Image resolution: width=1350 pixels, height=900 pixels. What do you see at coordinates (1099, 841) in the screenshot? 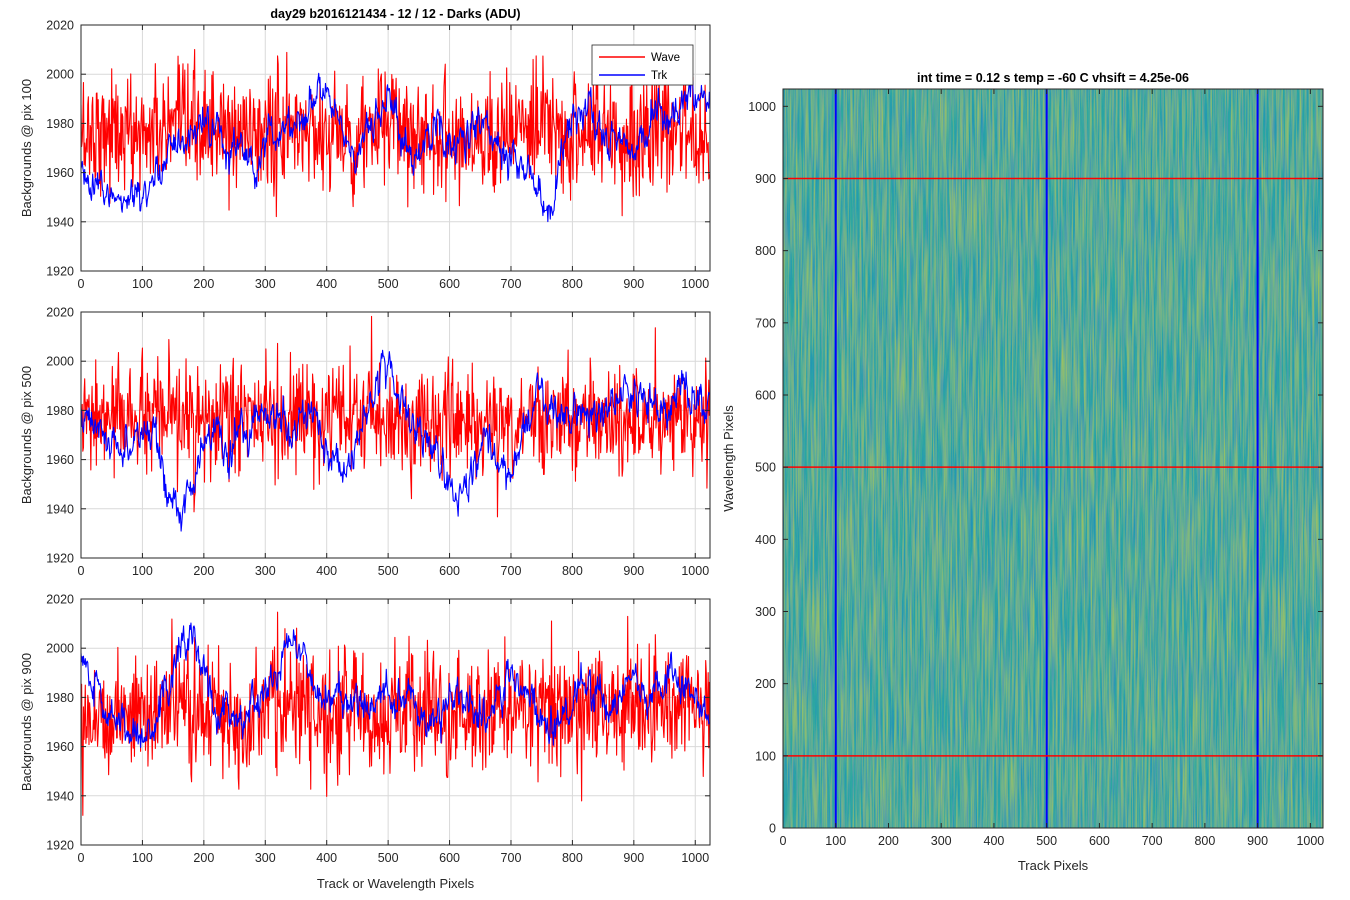
I see `heatmap-x-tick-label: 600` at bounding box center [1099, 841].